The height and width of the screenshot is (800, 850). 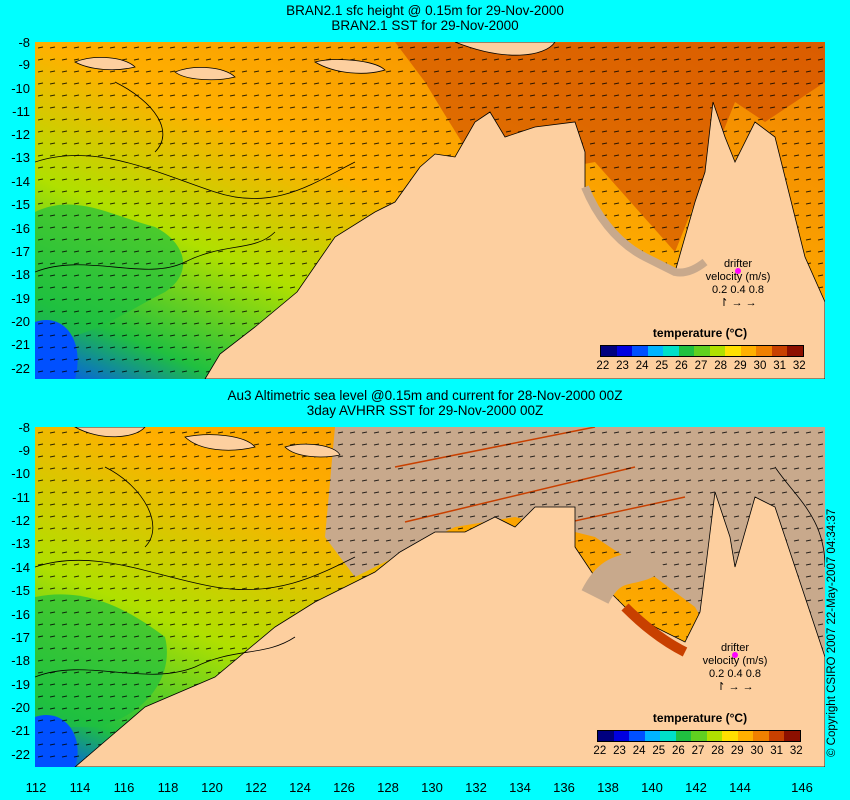 I want to click on bottom-drifter-legend: drifter velocity (m/s) 0.2 0.4 0.8 ↾ → →, so click(x=735, y=668).